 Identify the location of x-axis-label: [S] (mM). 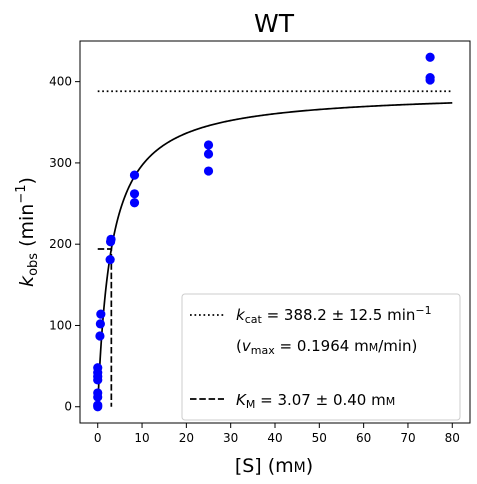
(274, 466).